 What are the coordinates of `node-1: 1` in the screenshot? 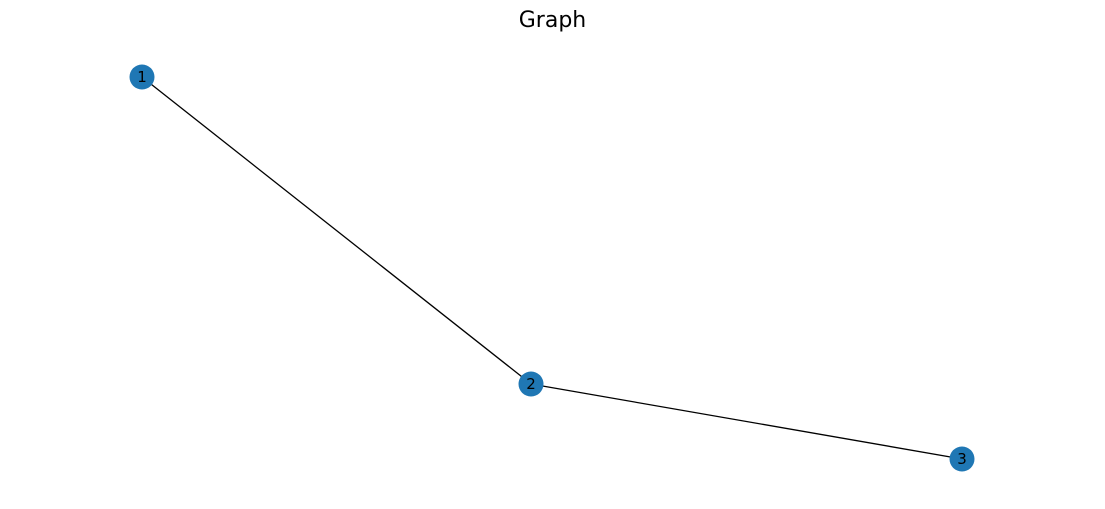 It's located at (142, 77).